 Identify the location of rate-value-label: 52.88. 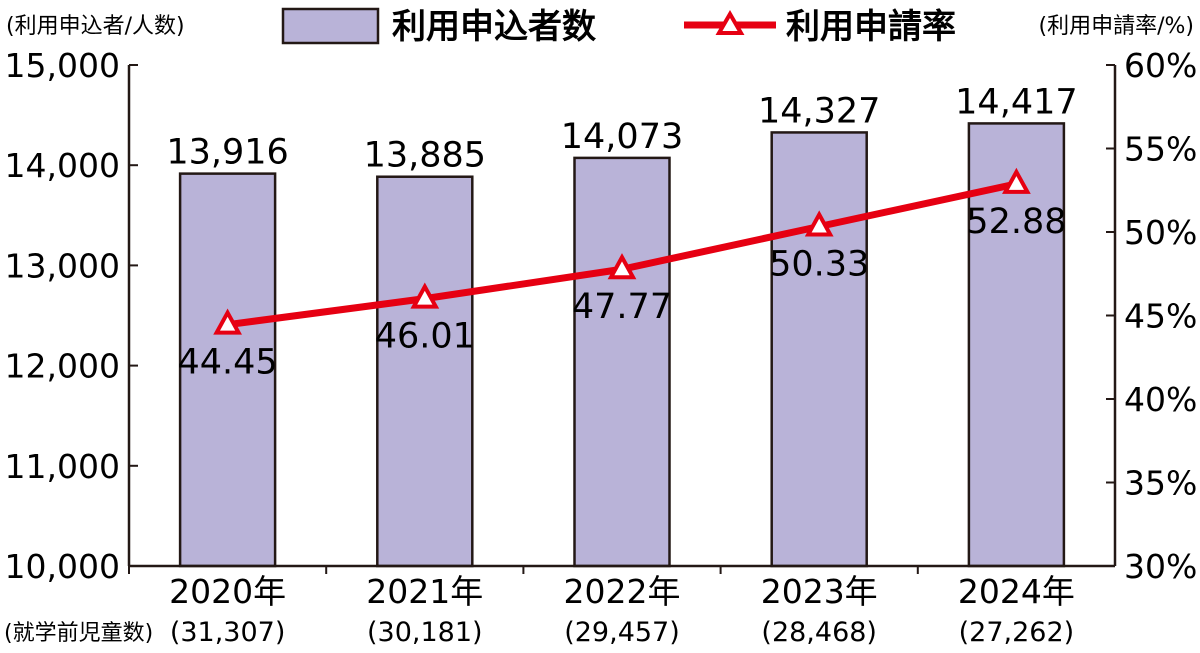
(1016, 222).